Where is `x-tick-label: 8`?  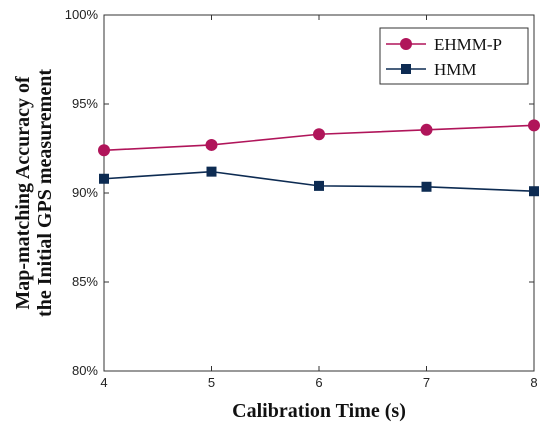
x-tick-label: 8 is located at coordinates (533, 382).